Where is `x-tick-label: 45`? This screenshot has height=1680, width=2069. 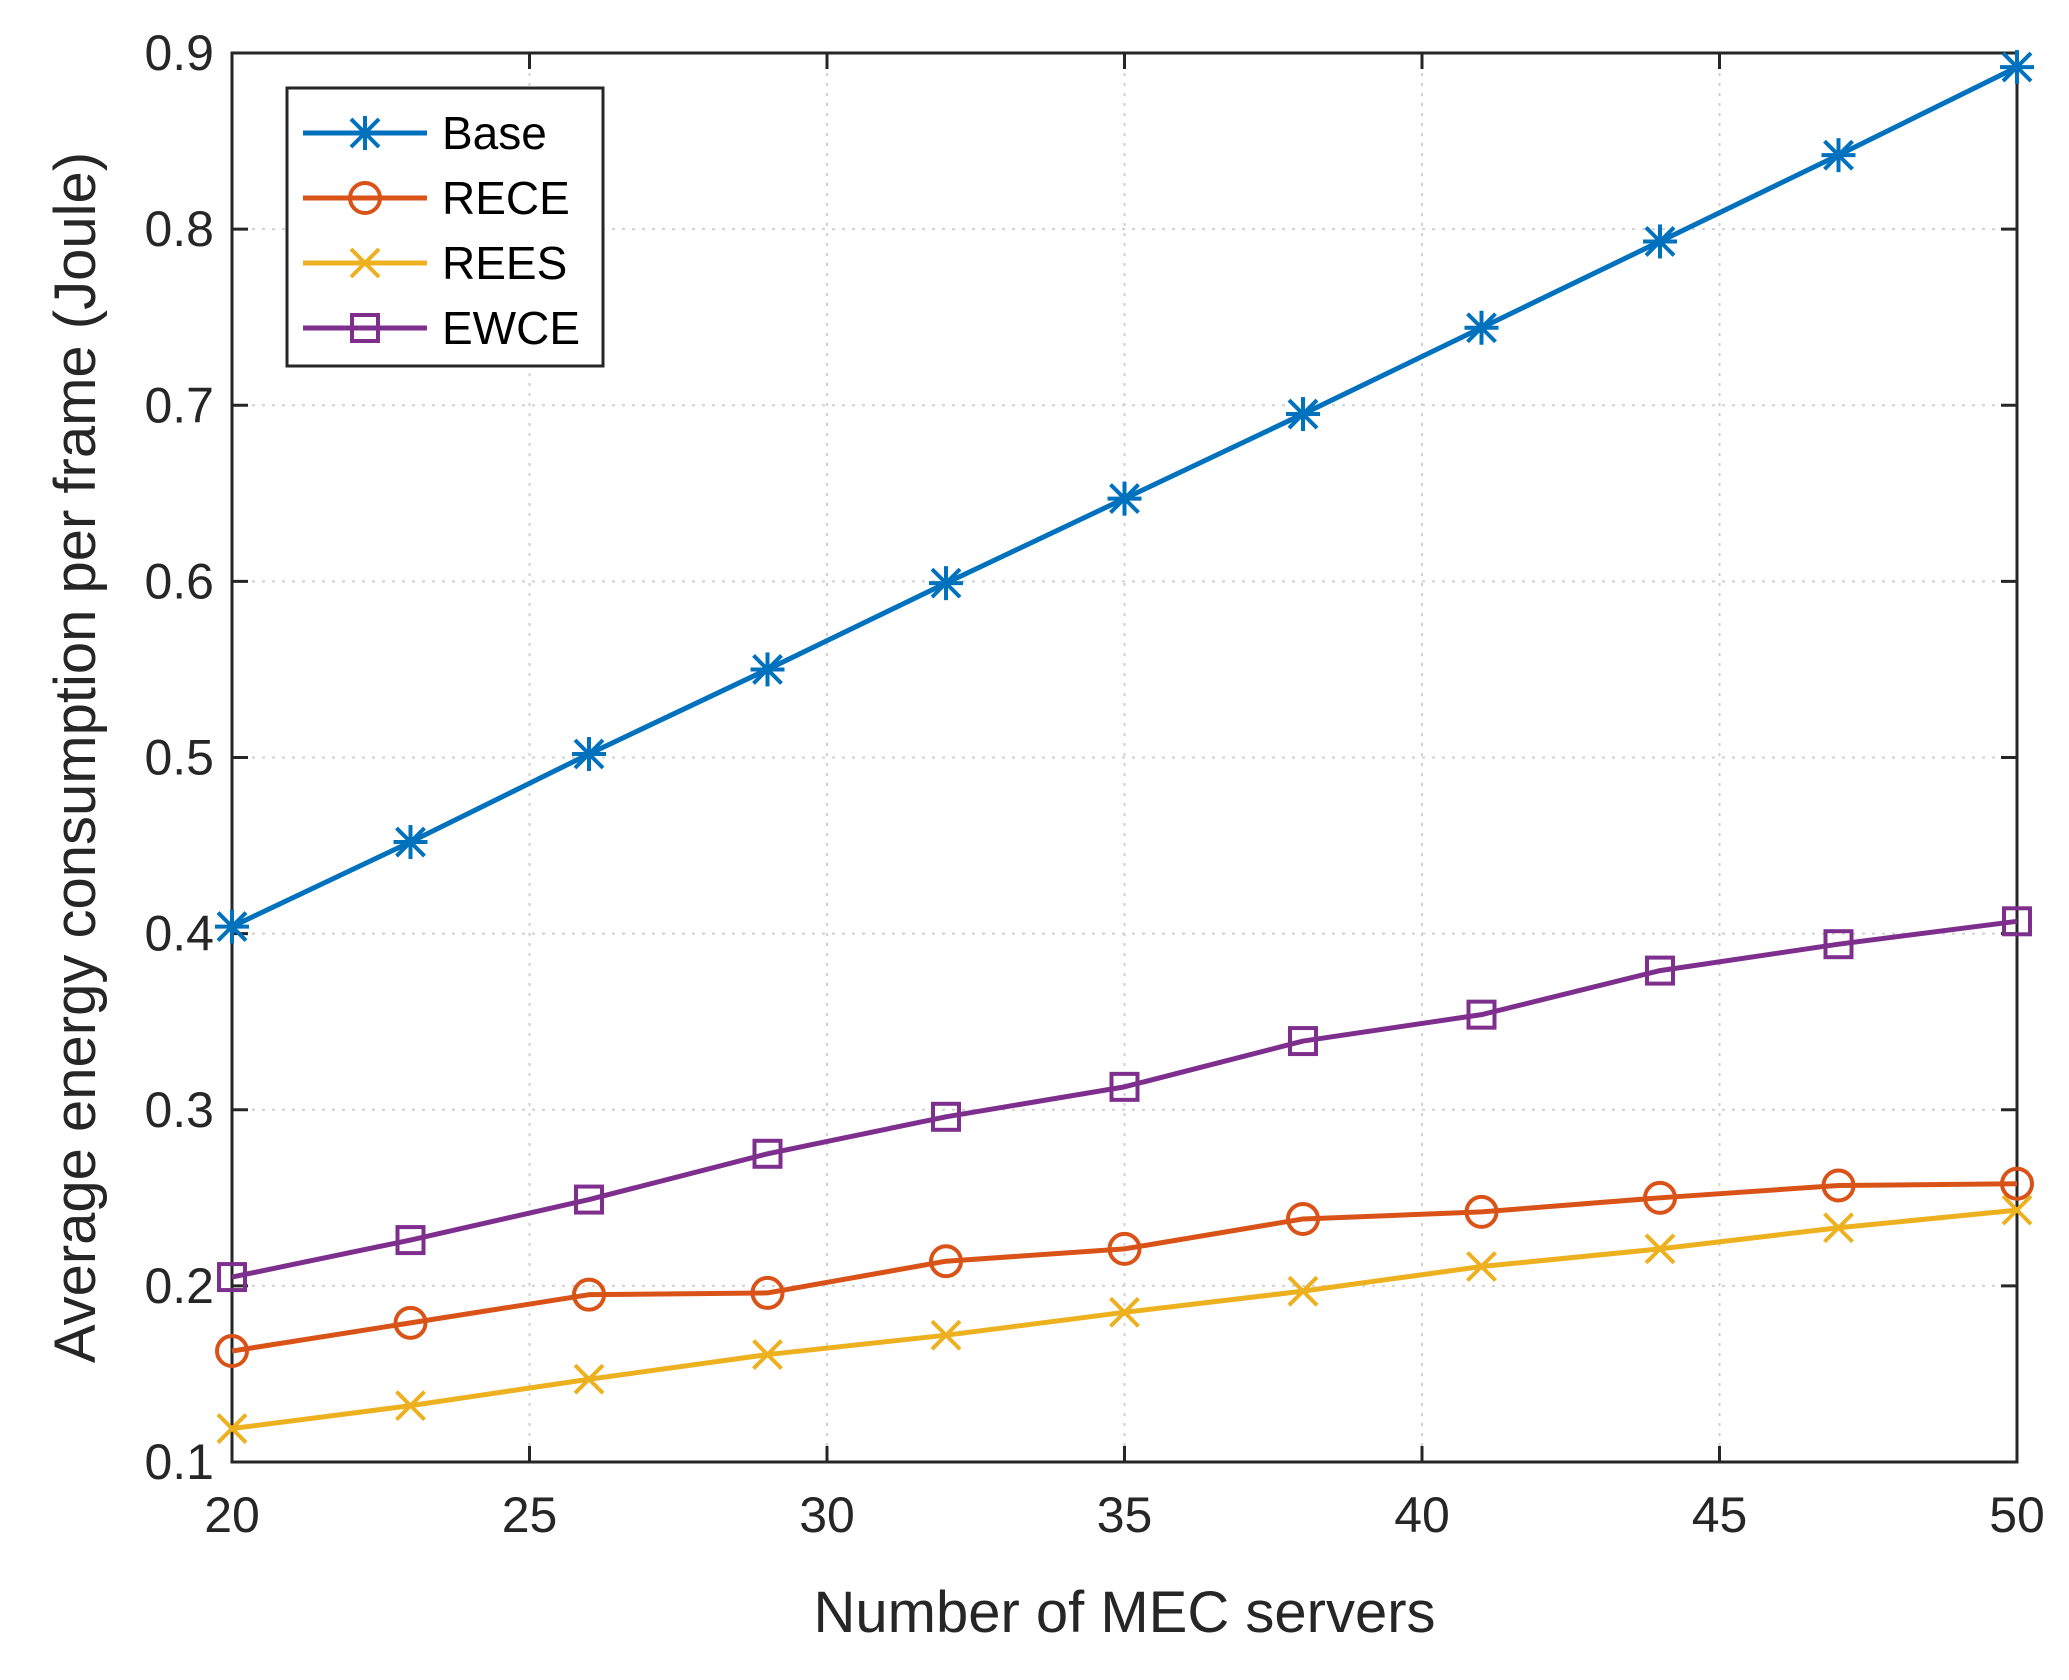
x-tick-label: 45 is located at coordinates (1720, 1515).